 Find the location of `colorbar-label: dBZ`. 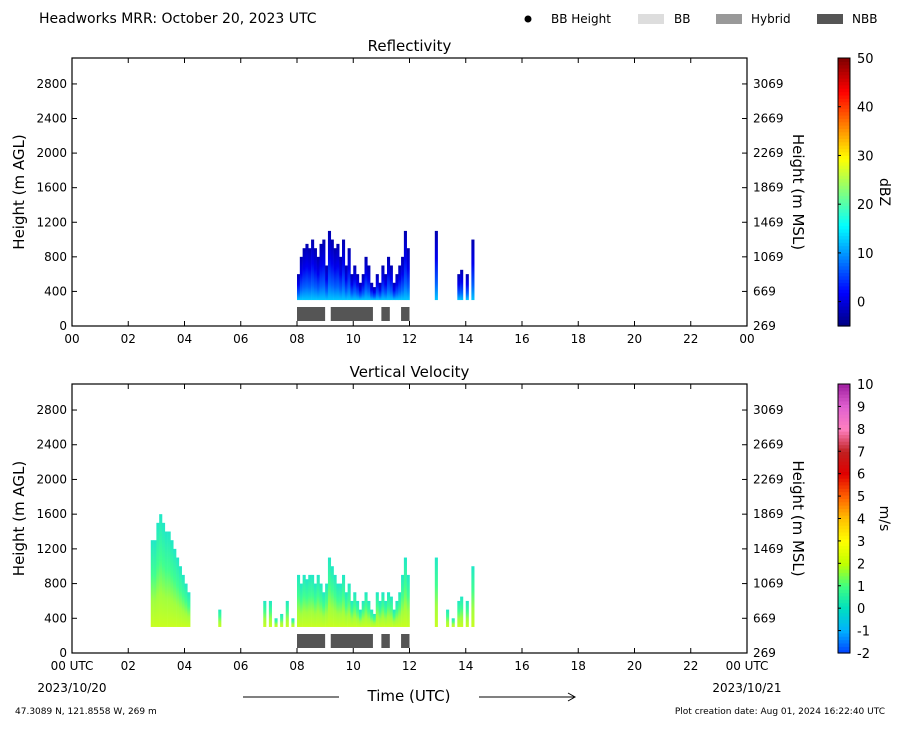

colorbar-label: dBZ is located at coordinates (884, 192).